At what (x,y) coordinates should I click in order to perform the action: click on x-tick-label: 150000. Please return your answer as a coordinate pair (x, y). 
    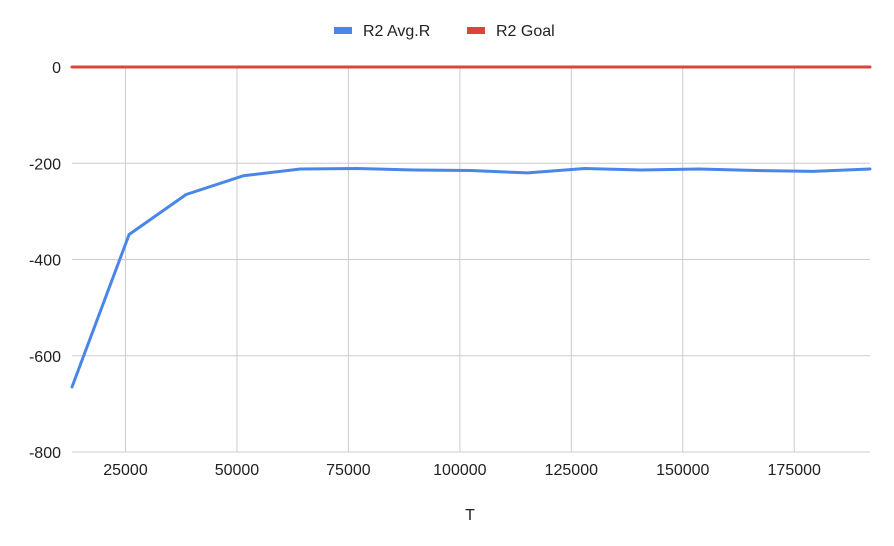
    Looking at the image, I should click on (682, 470).